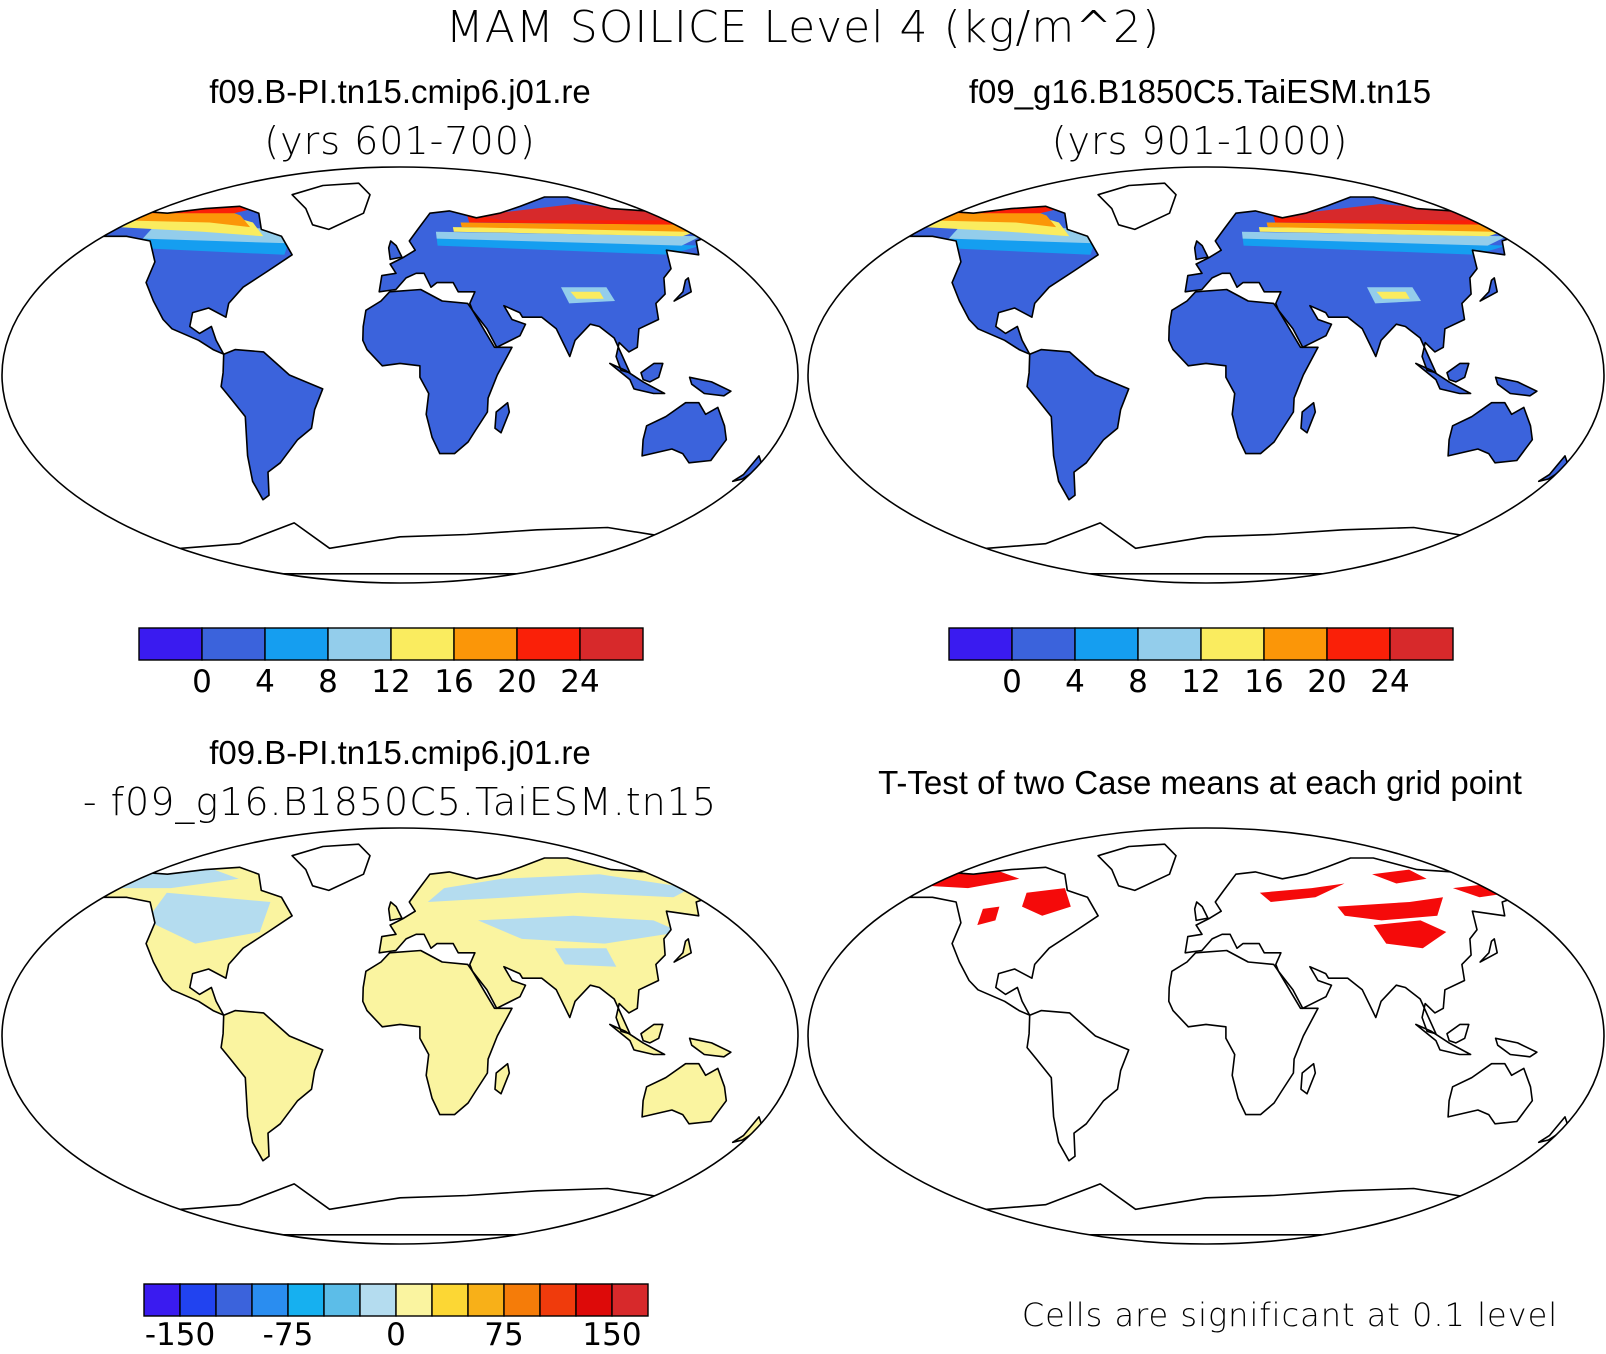  Describe the element at coordinates (437, 1032) in the screenshot. I see `land-africa` at that location.